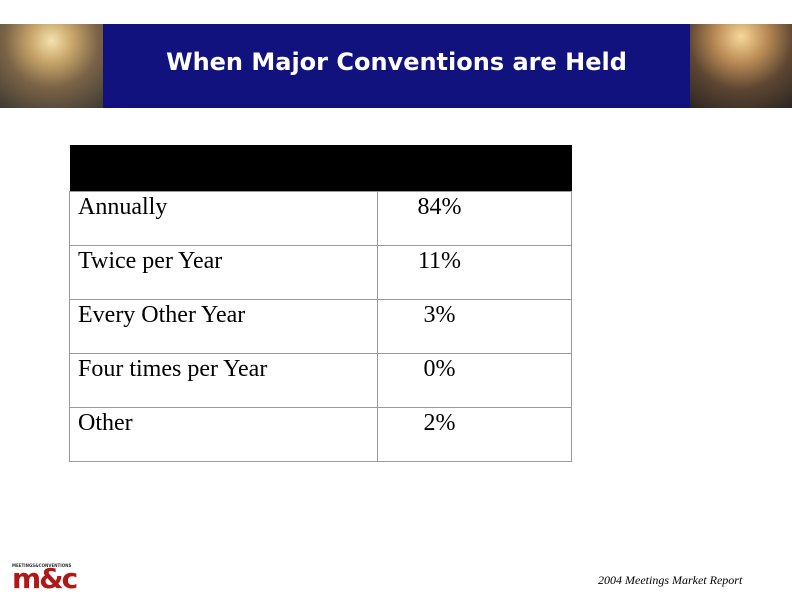  What do you see at coordinates (474, 218) in the screenshot?
I see `row-value: 84%` at bounding box center [474, 218].